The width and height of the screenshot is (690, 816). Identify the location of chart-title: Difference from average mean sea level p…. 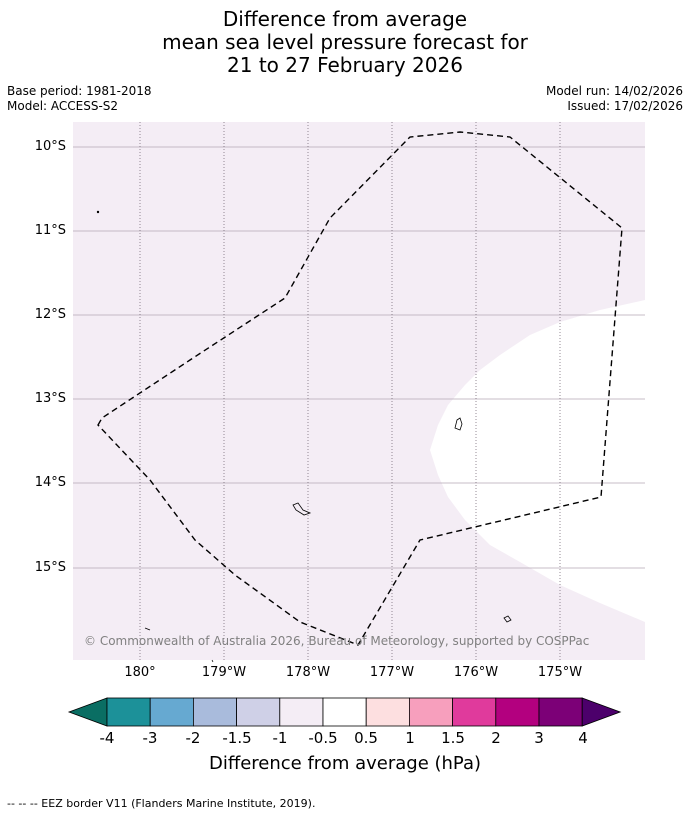
(345, 42).